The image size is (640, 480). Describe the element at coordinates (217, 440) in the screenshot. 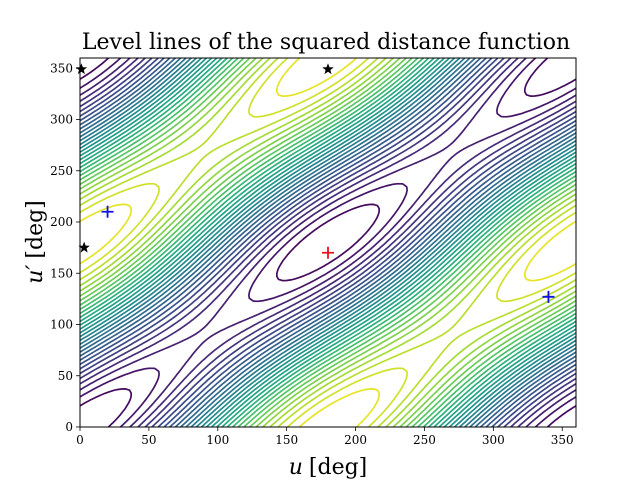

I see `x-tick-label: 100` at that location.